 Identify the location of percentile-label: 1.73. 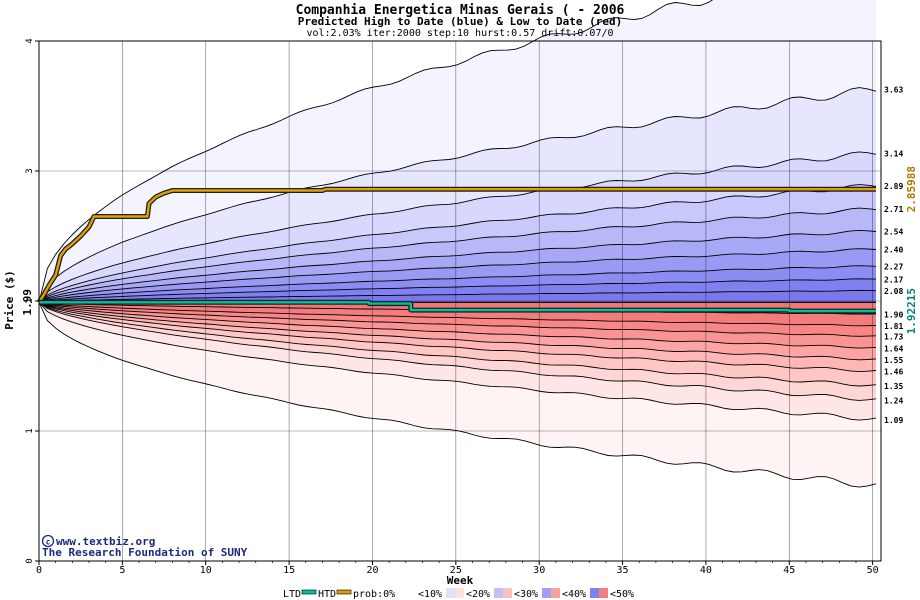
(893, 337).